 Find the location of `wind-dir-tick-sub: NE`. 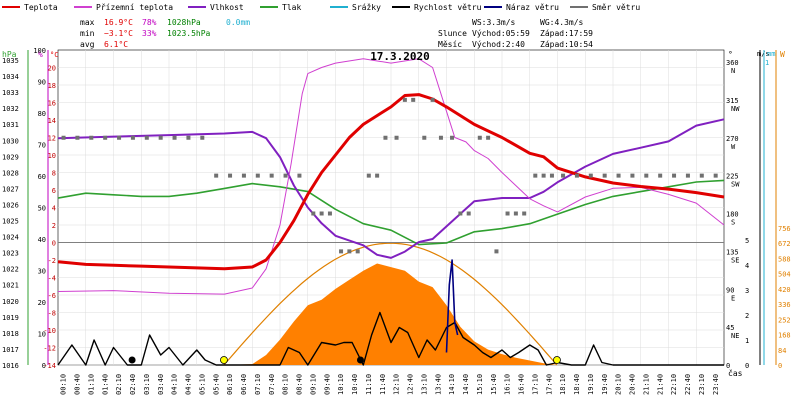

wind-dir-tick-sub: NE is located at coordinates (735, 336).